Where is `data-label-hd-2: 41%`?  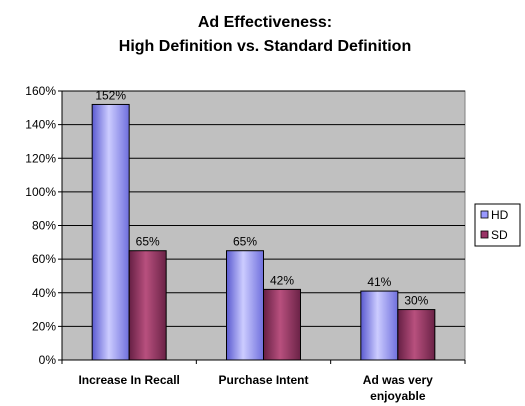
data-label-hd-2: 41% is located at coordinates (379, 282).